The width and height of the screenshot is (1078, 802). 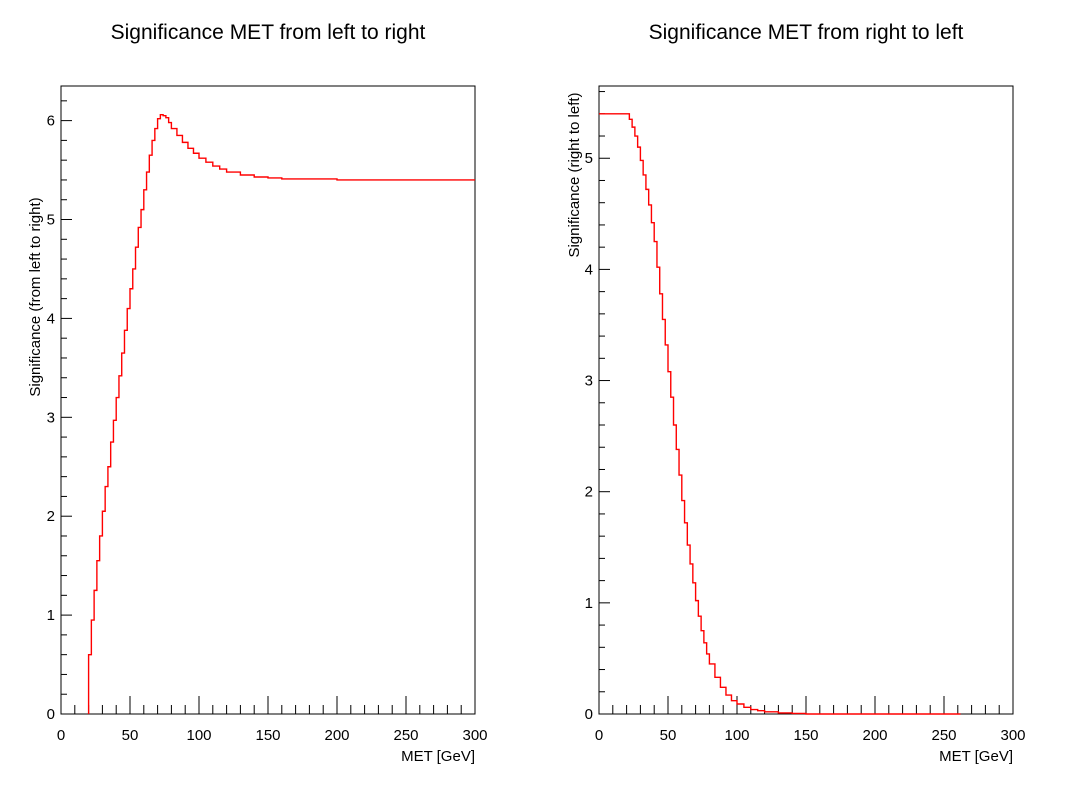 I want to click on chart-right-ylabel: Significance (right to left), so click(x=574, y=174).